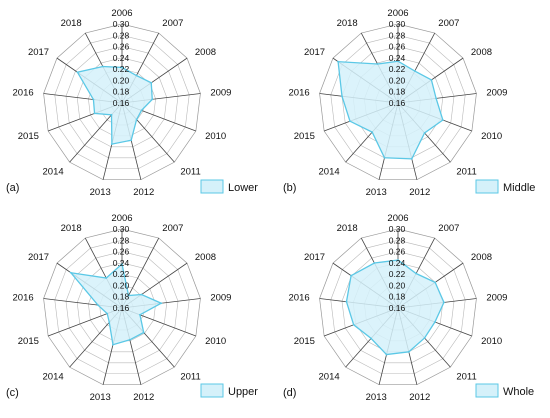 This screenshot has width=550, height=418. I want to click on legend: Lower, so click(229, 186).